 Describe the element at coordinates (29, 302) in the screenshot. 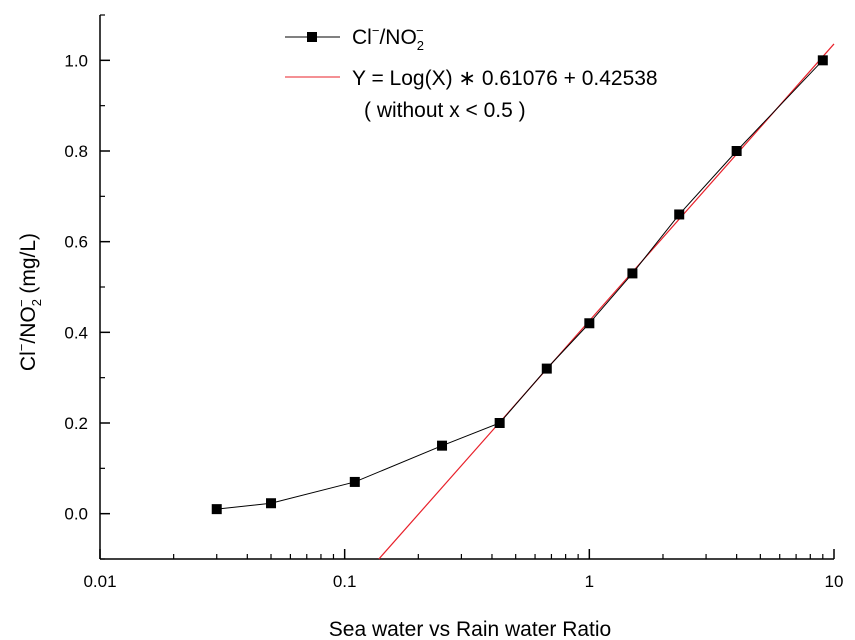

I see `y-axis-title: Cl−/NO2− (mg/L)` at that location.